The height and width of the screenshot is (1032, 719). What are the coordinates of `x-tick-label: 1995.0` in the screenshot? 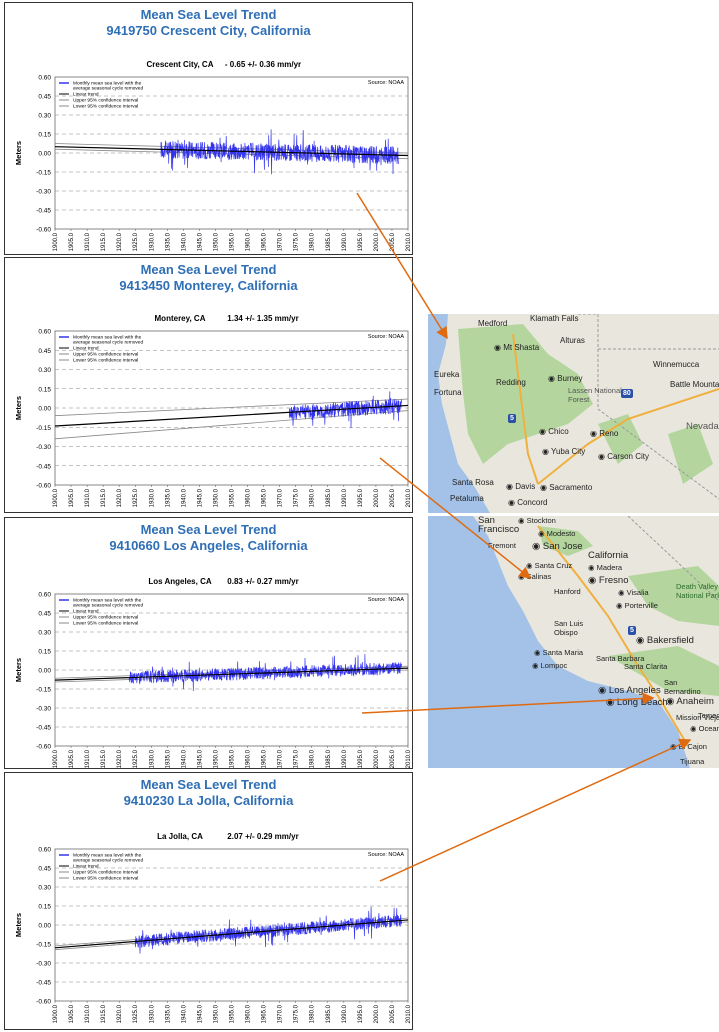 It's located at (361, 758).